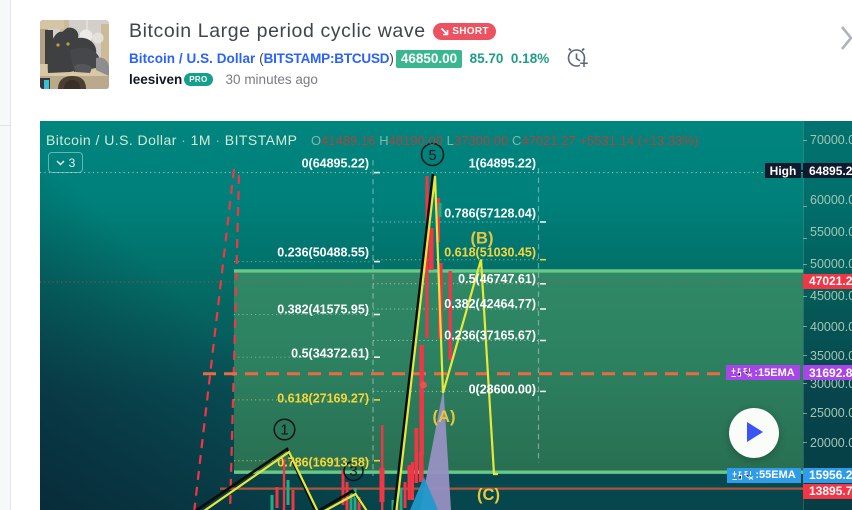 The width and height of the screenshot is (852, 510). Describe the element at coordinates (323, 310) in the screenshot. I see `svg-text: 0.382(41575.95)` at that location.